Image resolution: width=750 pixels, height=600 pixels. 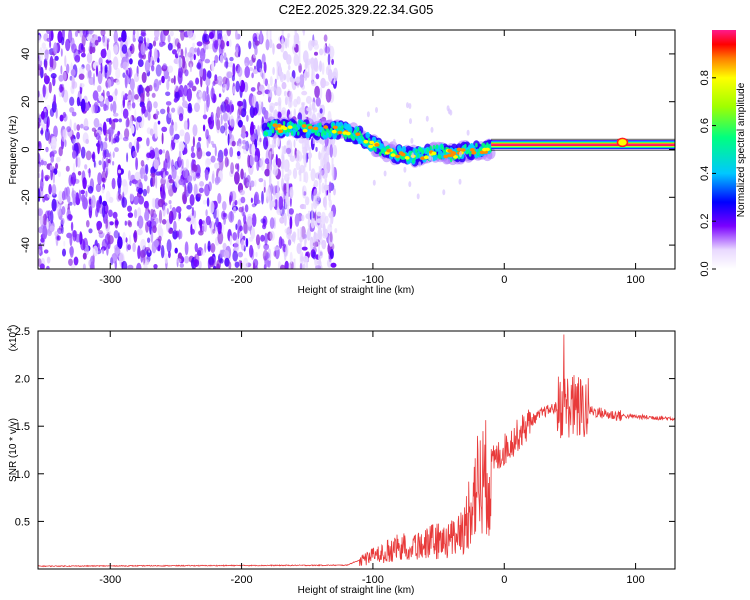 What do you see at coordinates (504, 280) in the screenshot?
I see `x-tick-label: 0` at bounding box center [504, 280].